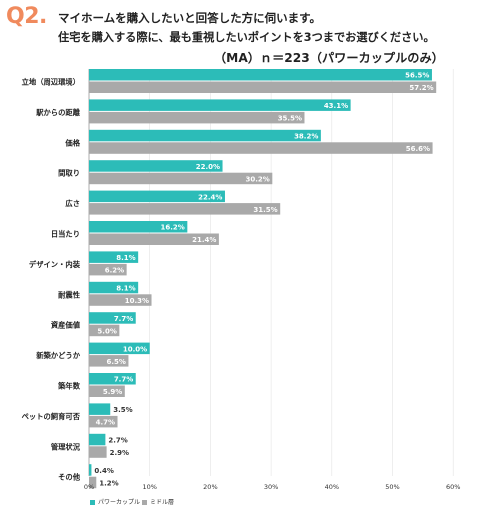 The width and height of the screenshot is (492, 511). I want to click on x-tick-label: 0%, so click(89, 487).